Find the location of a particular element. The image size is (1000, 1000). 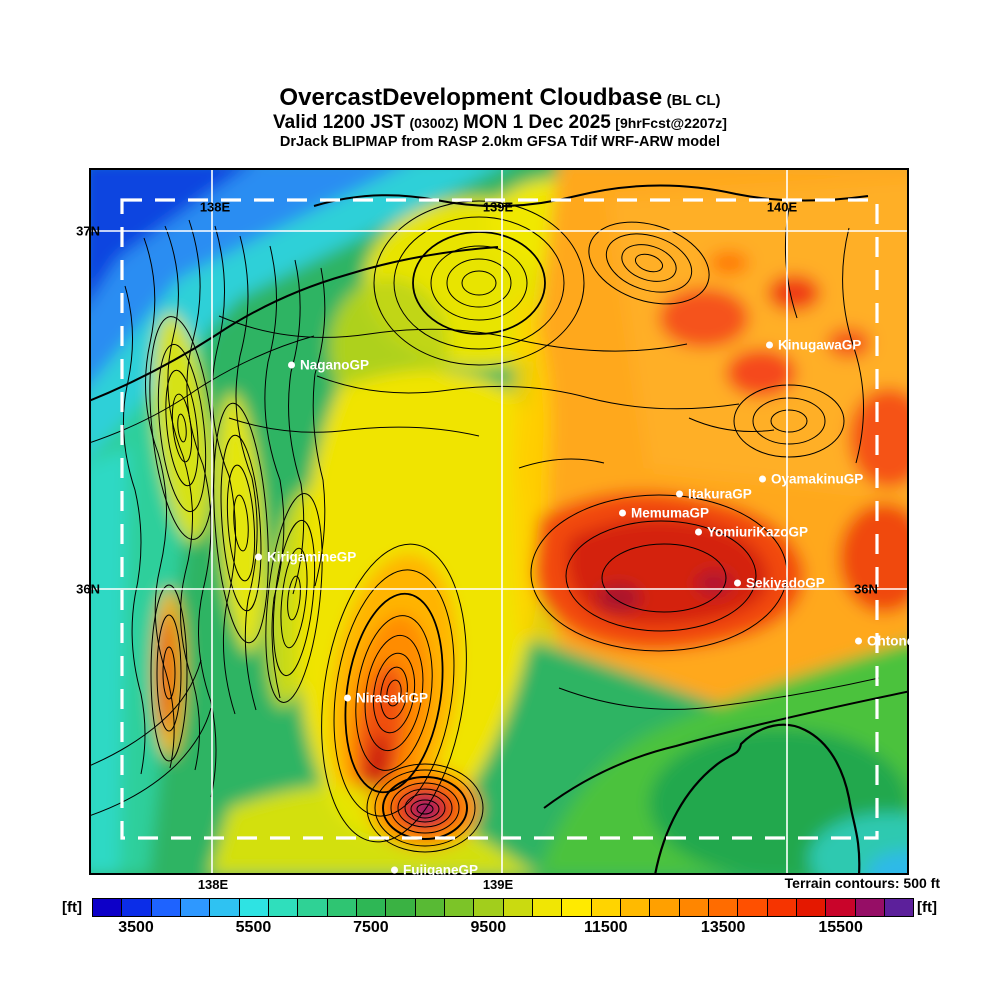

colorbar is located at coordinates (503, 907).